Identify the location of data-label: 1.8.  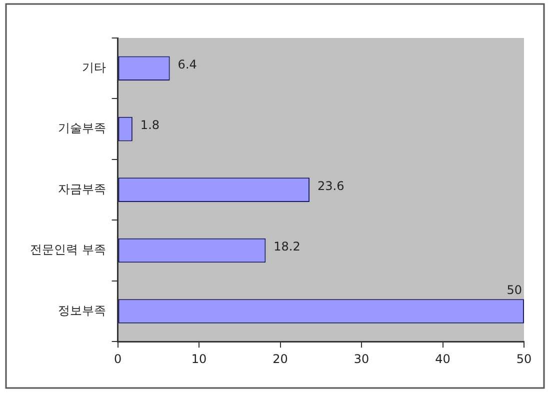
(150, 125).